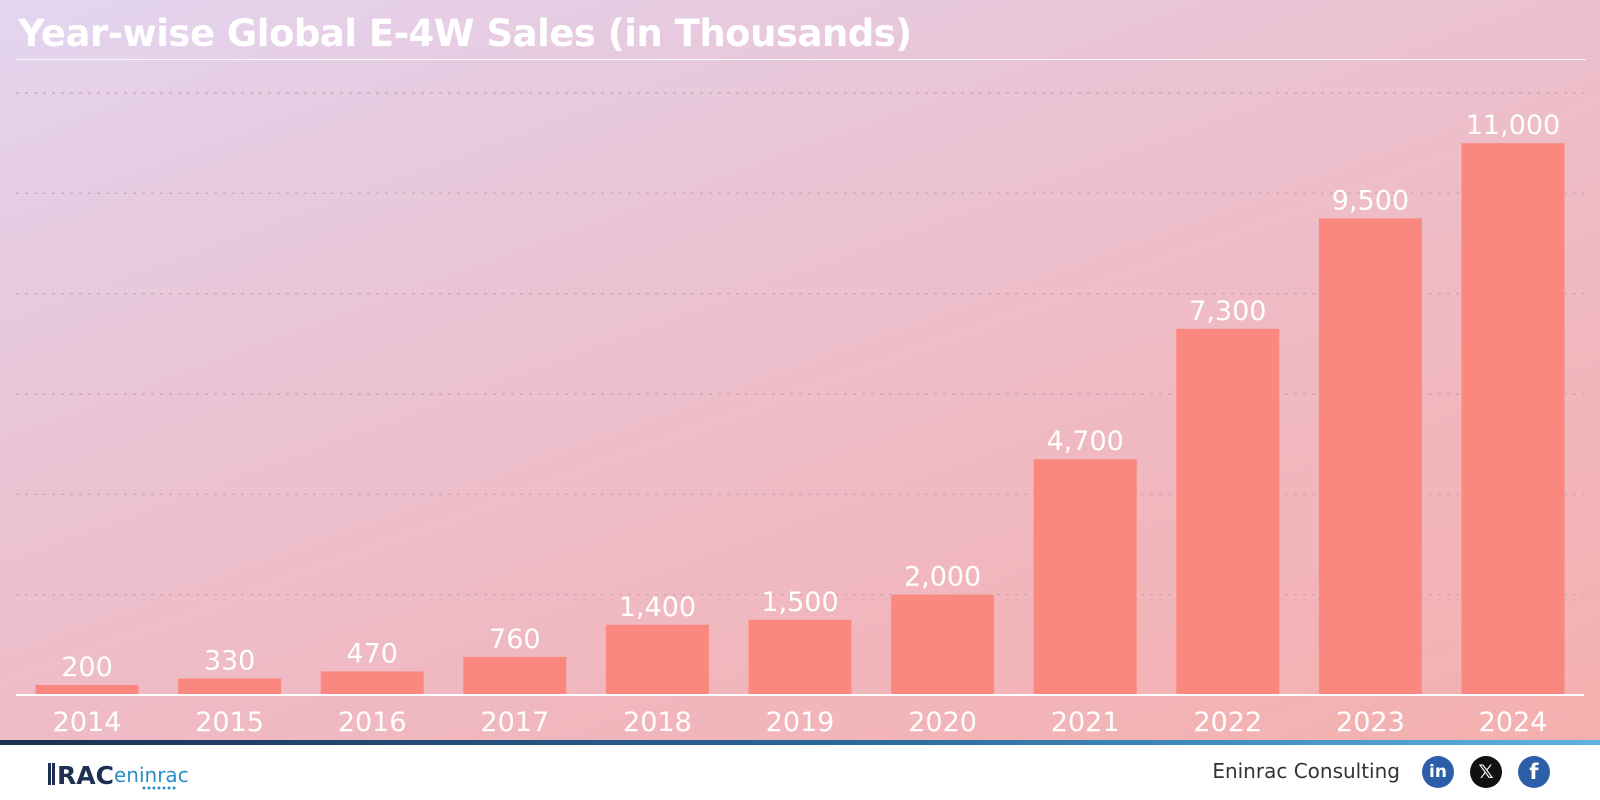 The height and width of the screenshot is (800, 1600). I want to click on x-tick-2015: 2015, so click(229, 722).